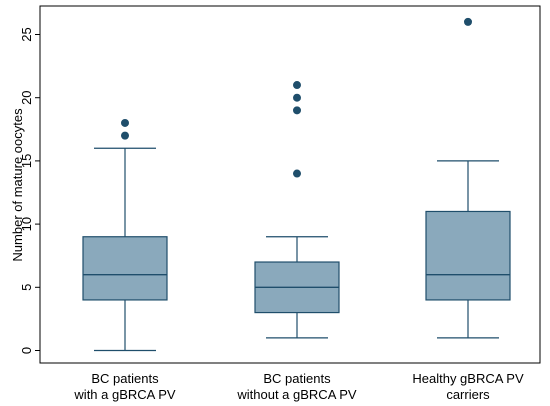  I want to click on category-label-2: BC patients without a gBRCA PV, so click(296, 386).